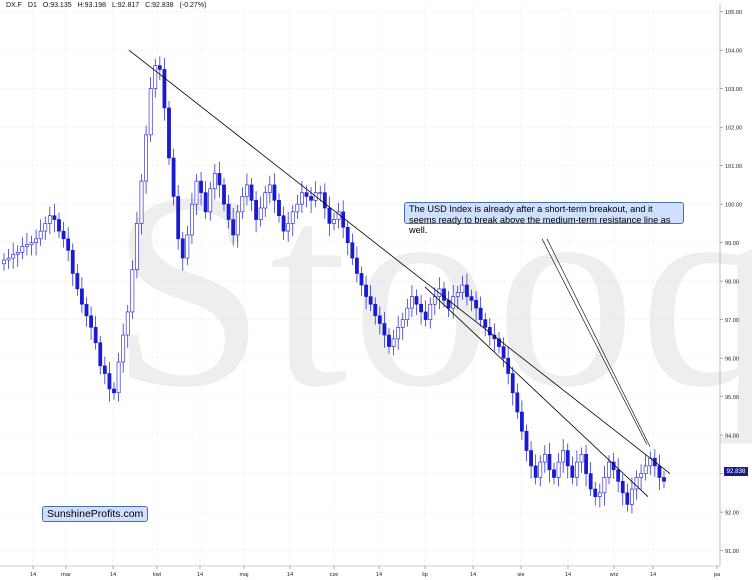 The width and height of the screenshot is (752, 580). I want to click on y-tick-label: 102.00, so click(733, 128).